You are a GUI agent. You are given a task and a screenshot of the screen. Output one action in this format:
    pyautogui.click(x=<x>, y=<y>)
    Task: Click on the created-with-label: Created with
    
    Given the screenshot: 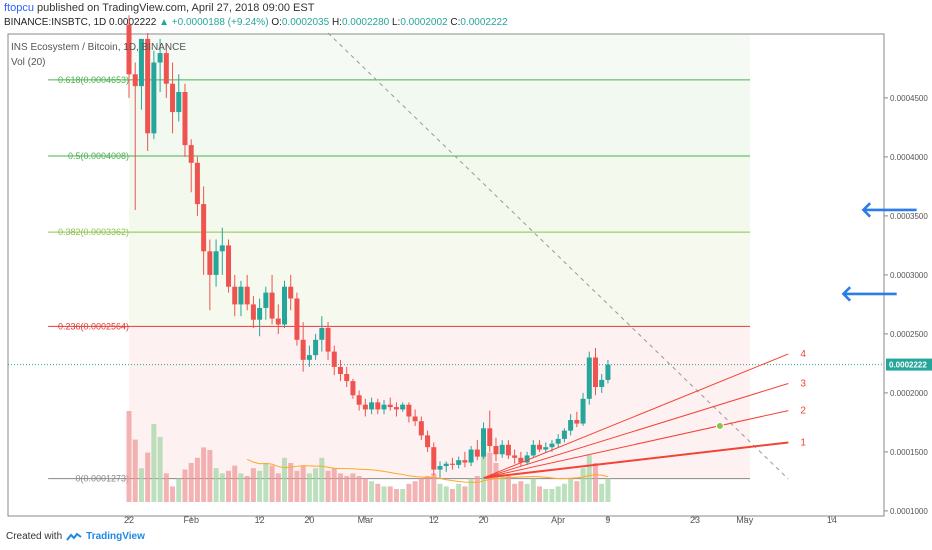 What is the action you would take?
    pyautogui.click(x=34, y=536)
    